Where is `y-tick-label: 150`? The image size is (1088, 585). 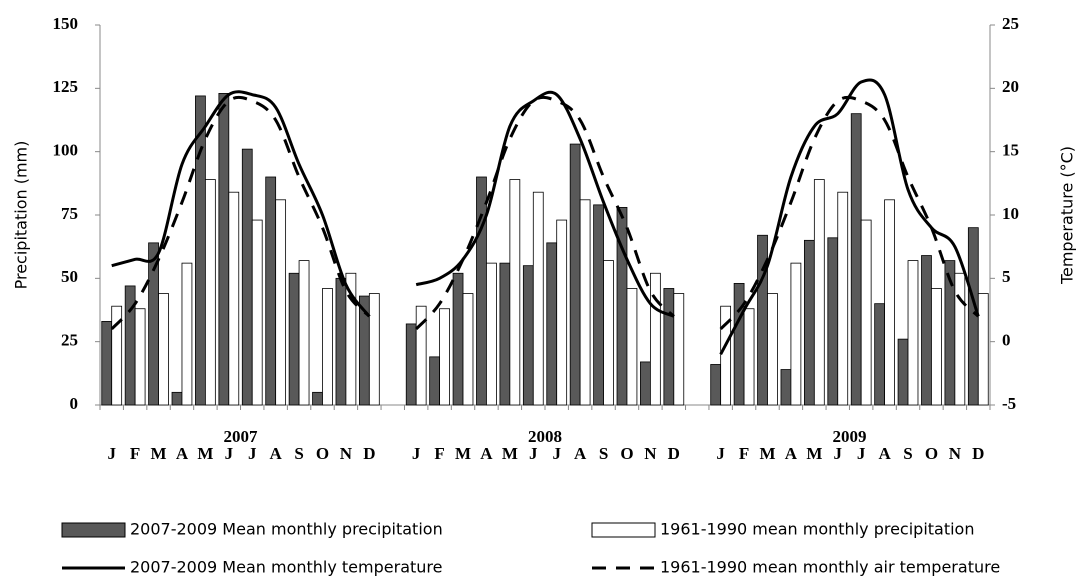 y-tick-label: 150 is located at coordinates (66, 23).